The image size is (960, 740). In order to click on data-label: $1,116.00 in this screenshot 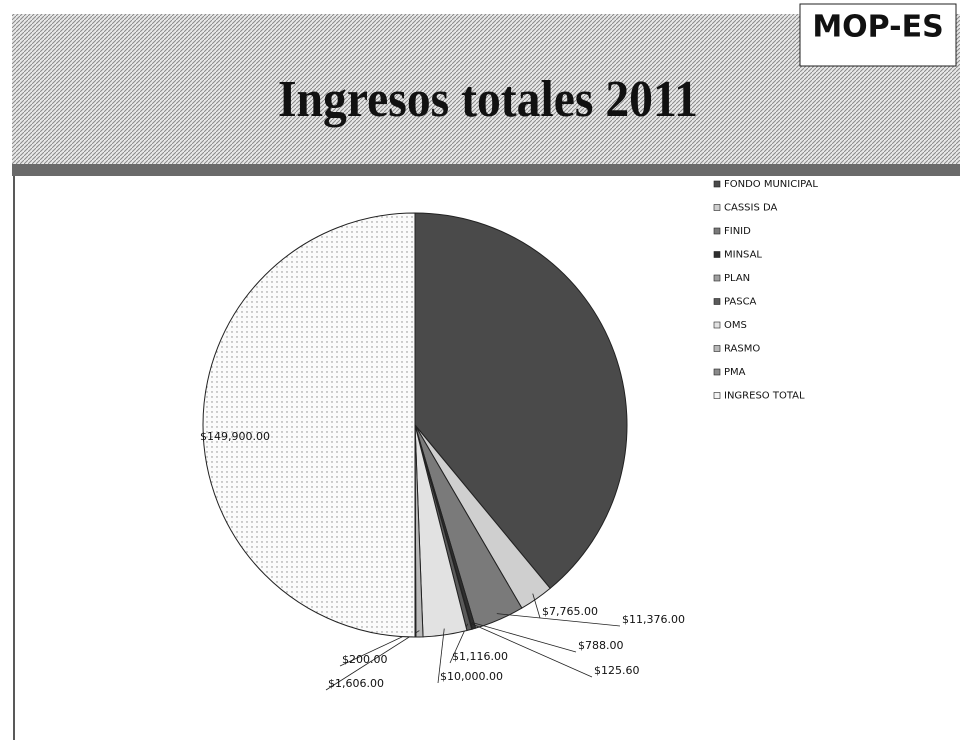, I will do `click(480, 656)`.